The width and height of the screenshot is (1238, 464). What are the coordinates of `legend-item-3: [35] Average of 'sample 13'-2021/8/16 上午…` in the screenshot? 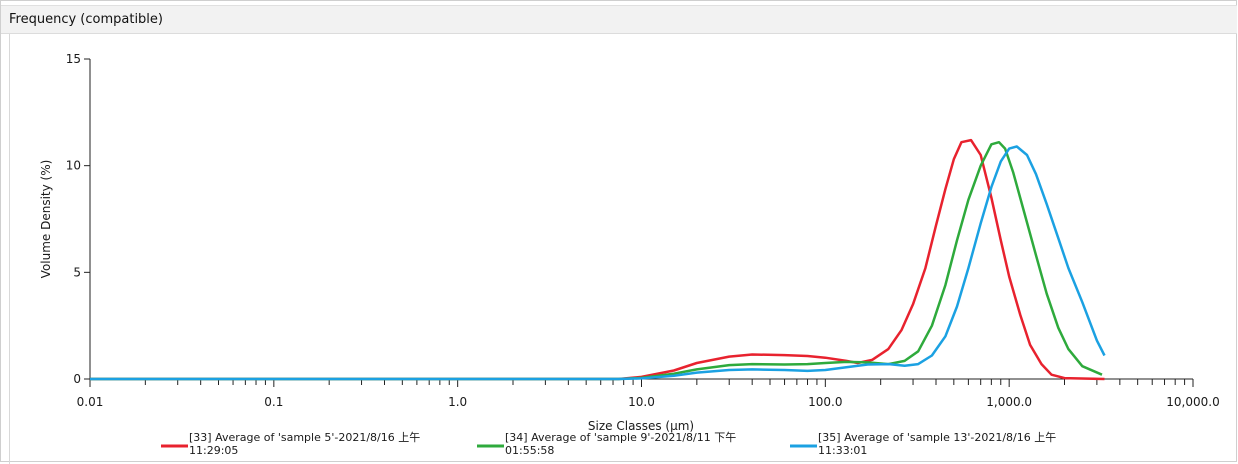 It's located at (923, 444).